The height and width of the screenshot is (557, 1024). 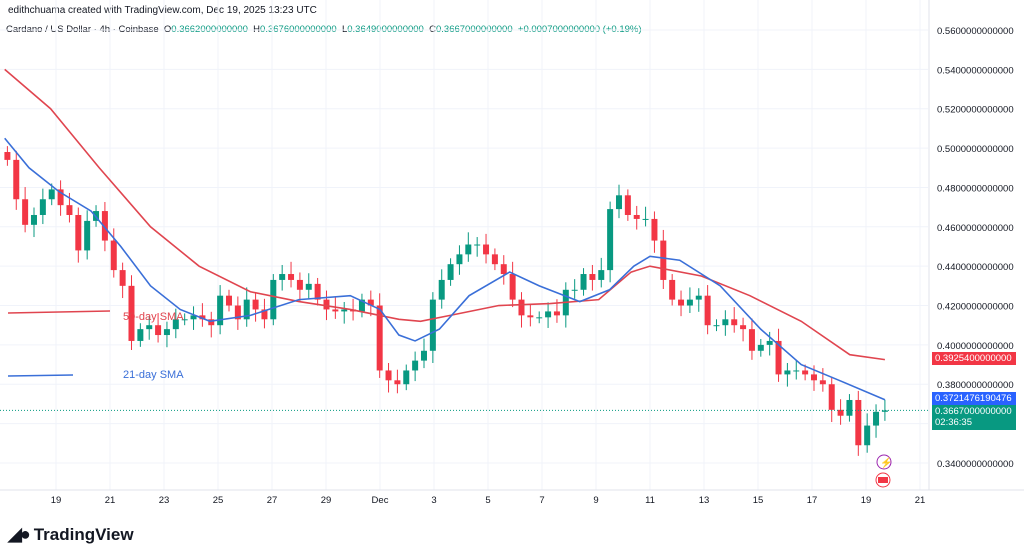 What do you see at coordinates (975, 385) in the screenshot?
I see `y-tick-label: 0.3800000000000` at bounding box center [975, 385].